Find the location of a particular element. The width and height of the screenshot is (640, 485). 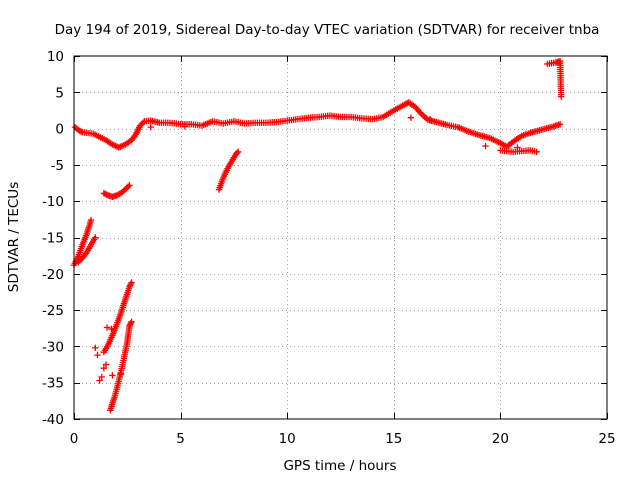

x-tick-label: 0 is located at coordinates (74, 439).